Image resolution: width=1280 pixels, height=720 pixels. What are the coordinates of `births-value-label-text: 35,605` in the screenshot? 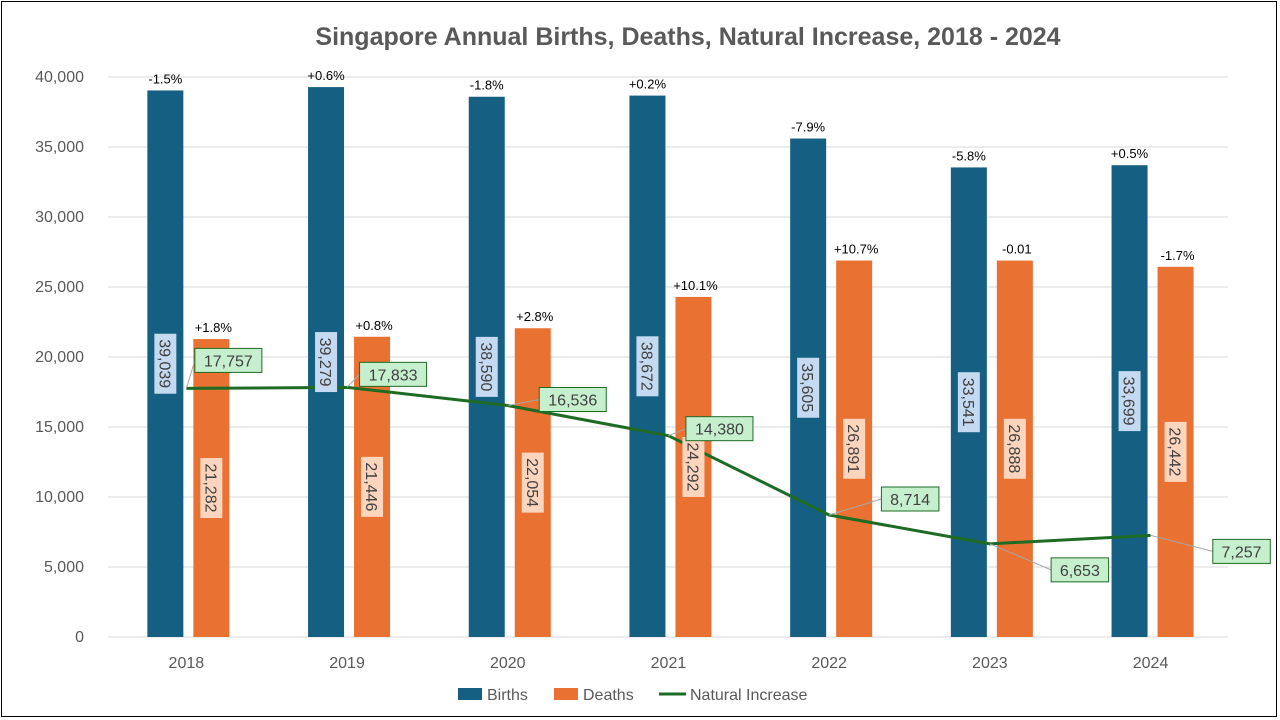 It's located at (806, 387).